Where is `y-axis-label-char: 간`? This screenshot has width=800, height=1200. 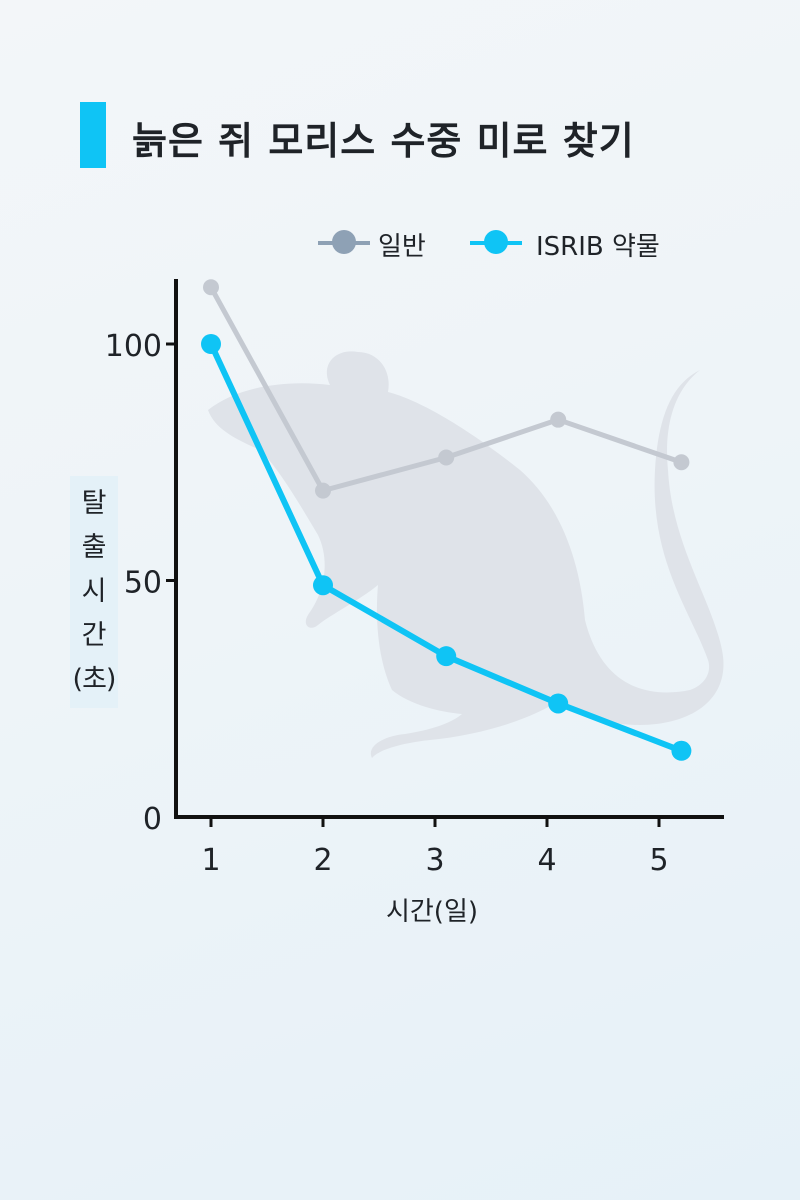
y-axis-label-char: 간 is located at coordinates (94, 635).